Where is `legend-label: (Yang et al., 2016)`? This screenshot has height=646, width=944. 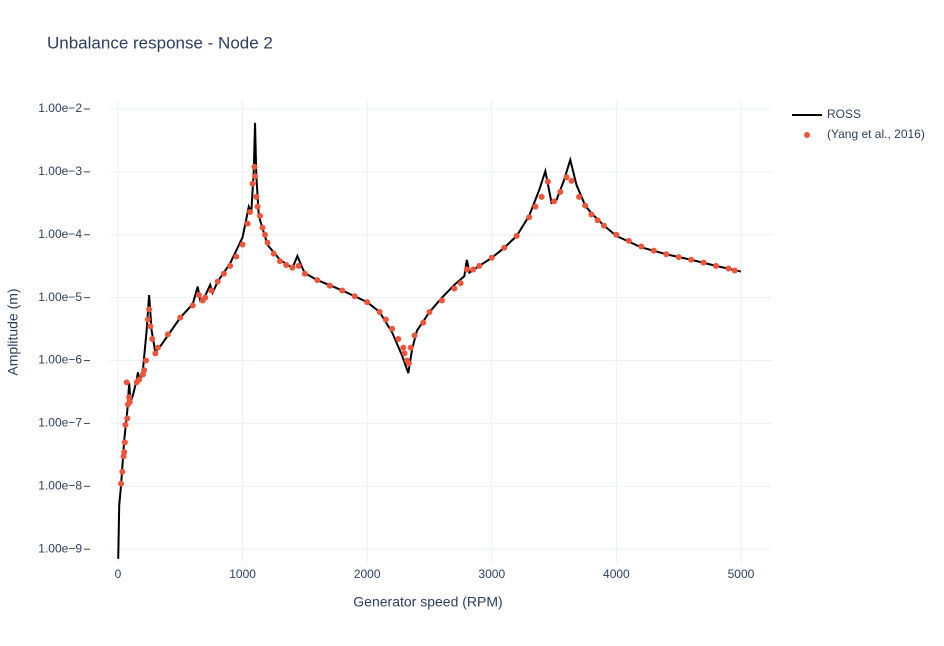 legend-label: (Yang et al., 2016) is located at coordinates (876, 134).